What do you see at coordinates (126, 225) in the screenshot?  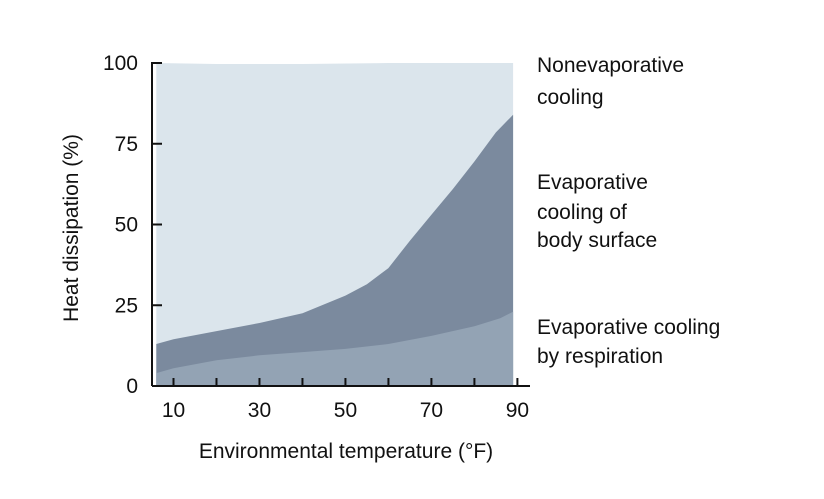 I see `y-tick-label-50: 50` at bounding box center [126, 225].